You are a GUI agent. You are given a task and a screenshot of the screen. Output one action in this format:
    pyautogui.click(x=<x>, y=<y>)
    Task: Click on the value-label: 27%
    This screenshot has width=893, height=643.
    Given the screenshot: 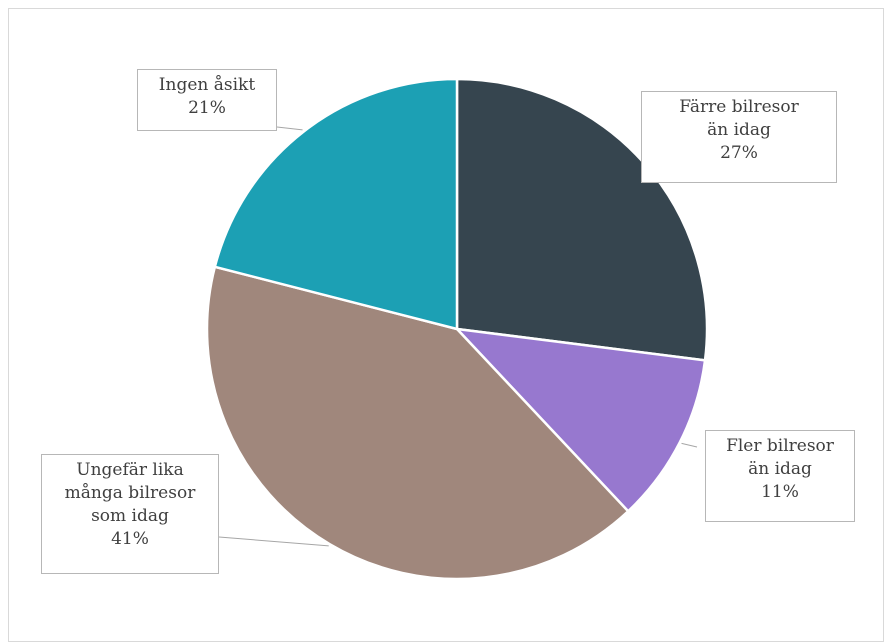 What is the action you would take?
    pyautogui.click(x=739, y=153)
    